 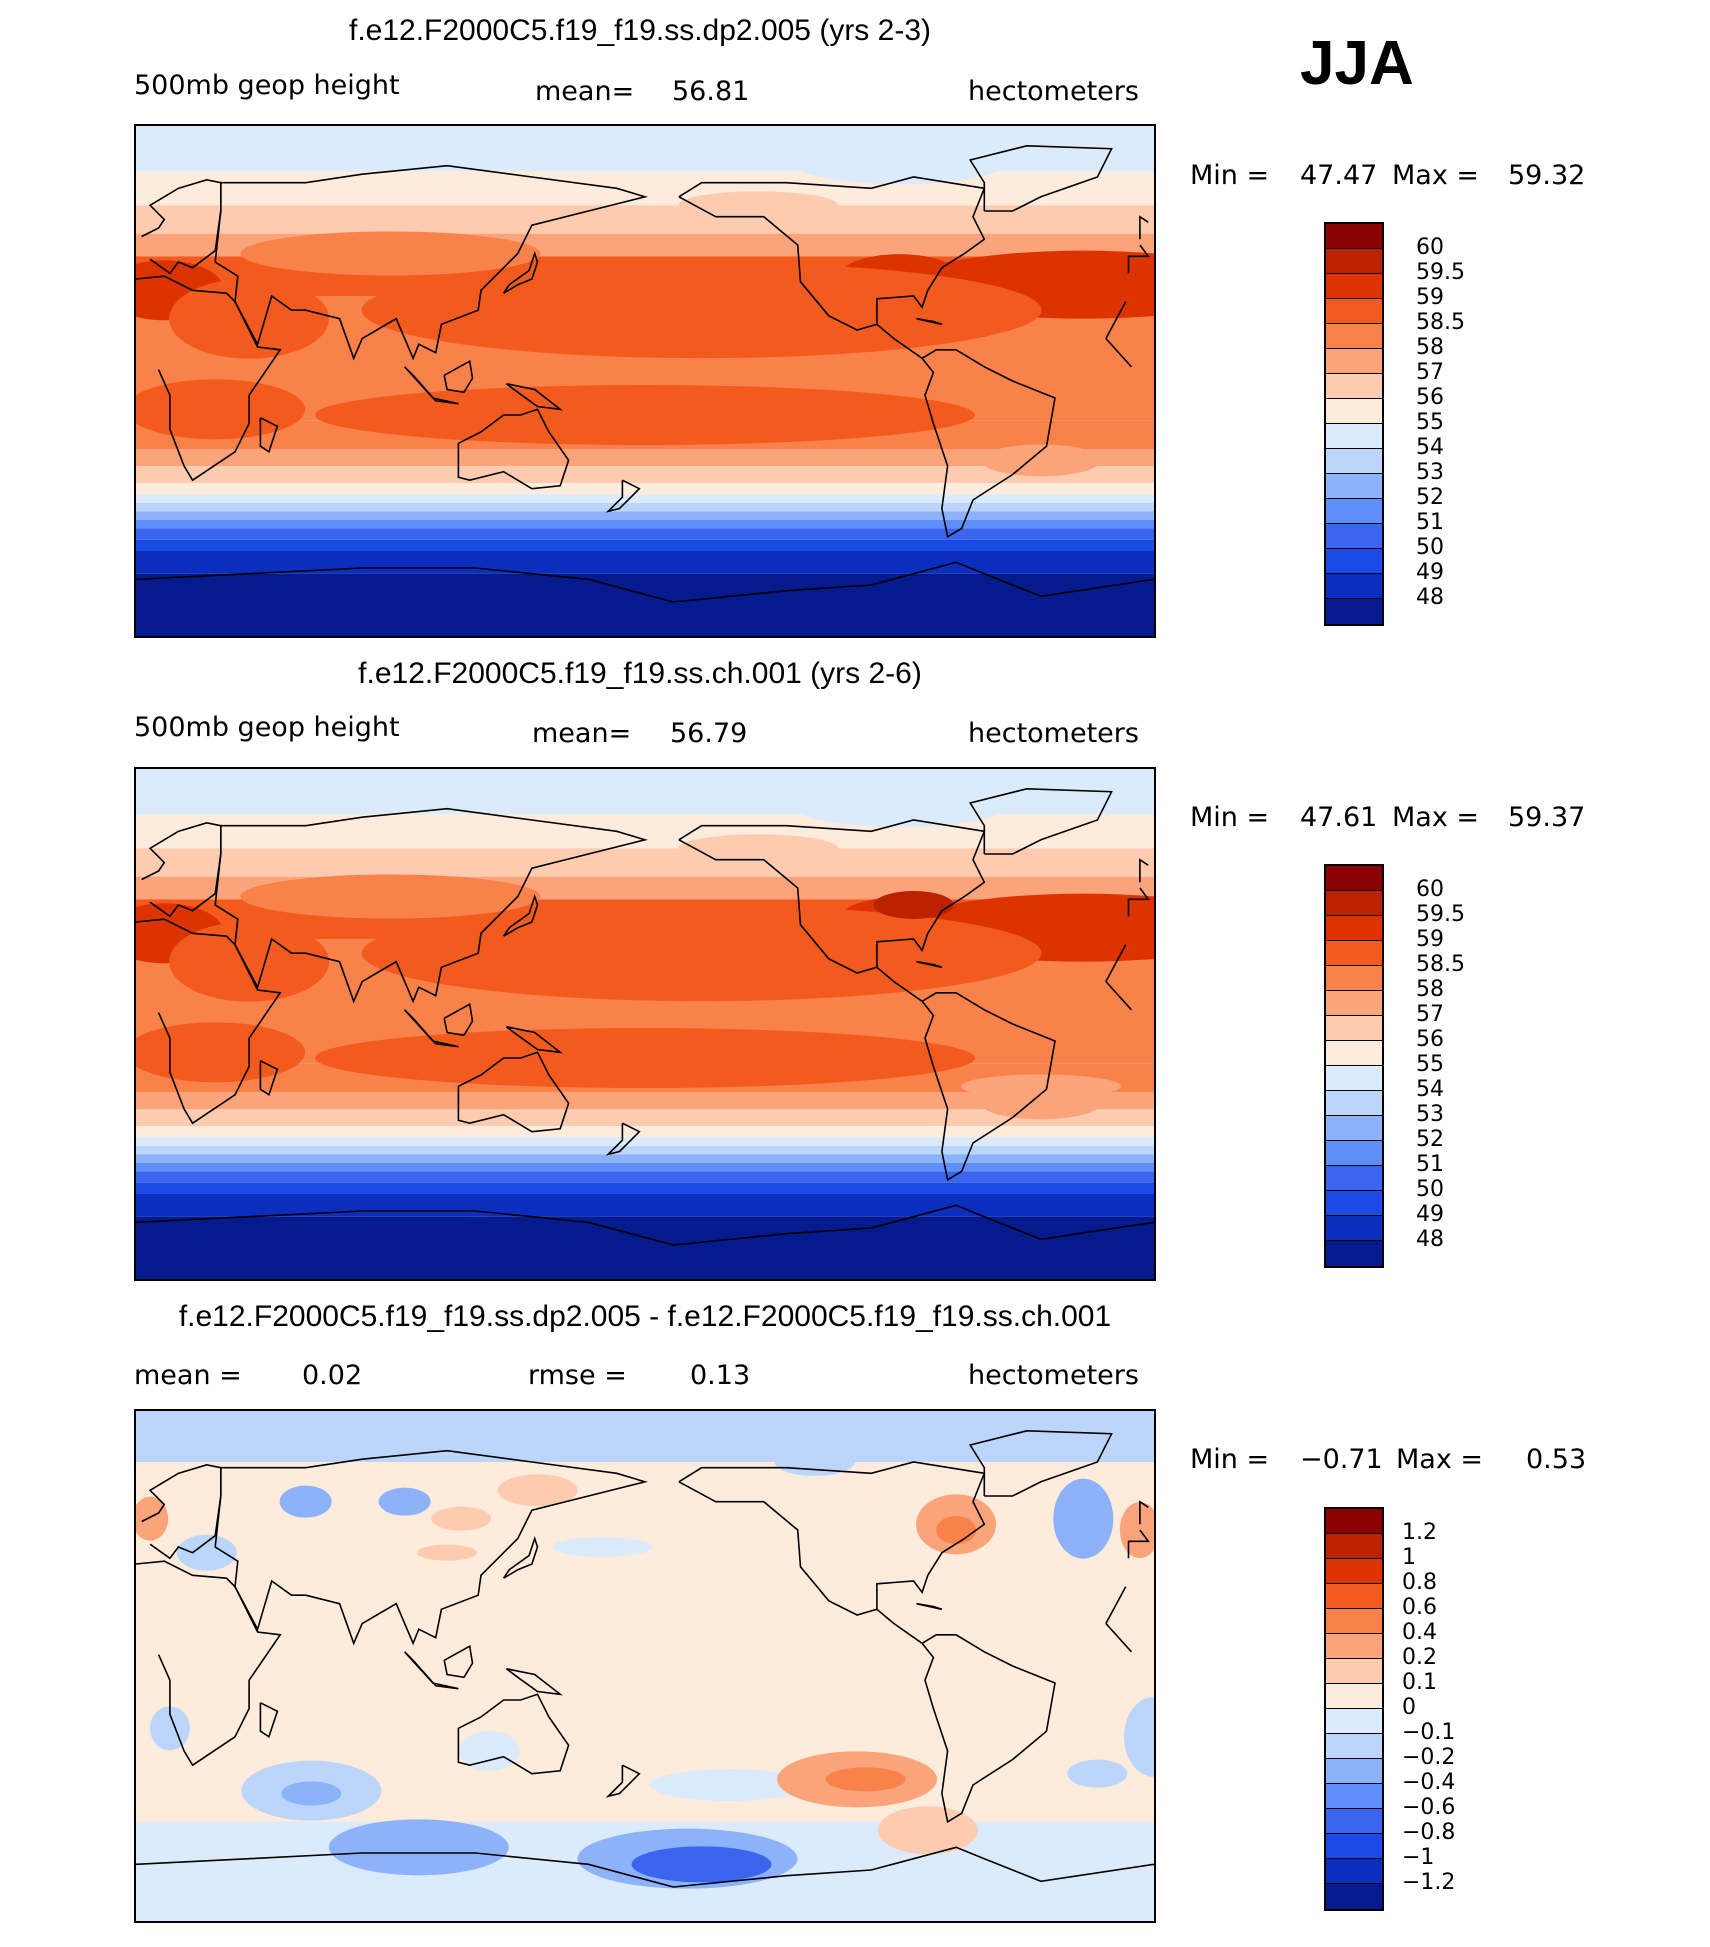 I want to click on colorbar-tick-label: 51, so click(x=1430, y=522).